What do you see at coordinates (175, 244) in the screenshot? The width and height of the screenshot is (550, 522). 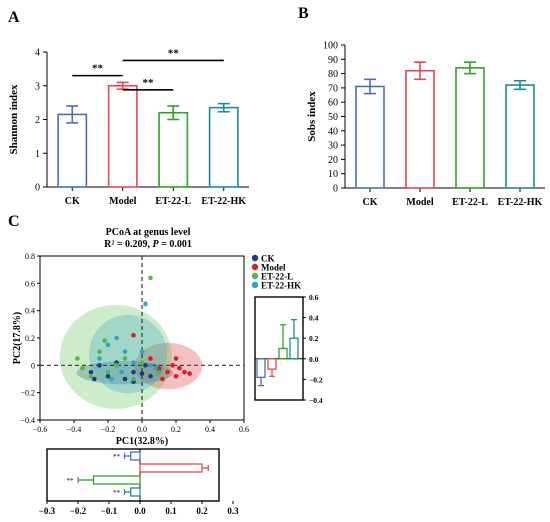 I see `pcoa-stat-p-value: = 0.001` at bounding box center [175, 244].